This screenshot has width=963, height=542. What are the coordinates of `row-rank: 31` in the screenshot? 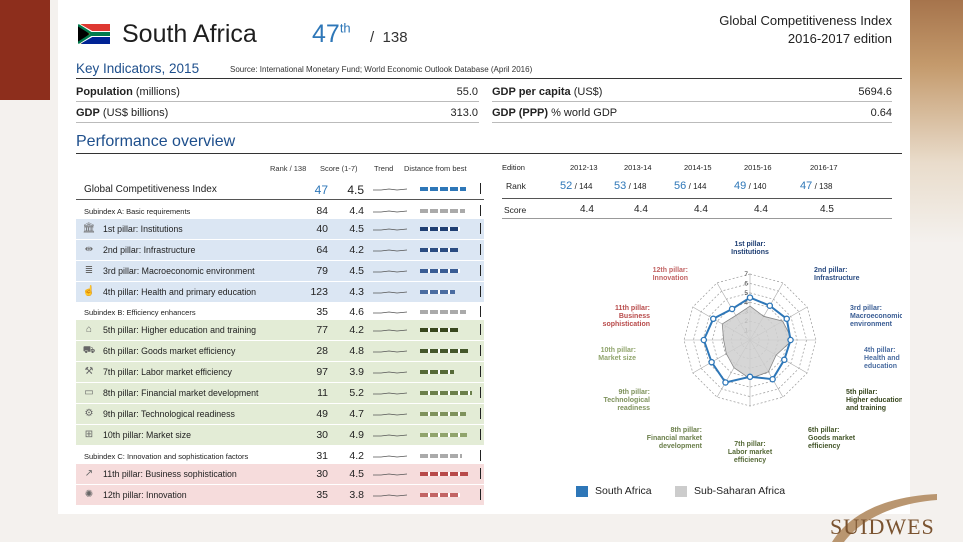 It's located at (322, 456).